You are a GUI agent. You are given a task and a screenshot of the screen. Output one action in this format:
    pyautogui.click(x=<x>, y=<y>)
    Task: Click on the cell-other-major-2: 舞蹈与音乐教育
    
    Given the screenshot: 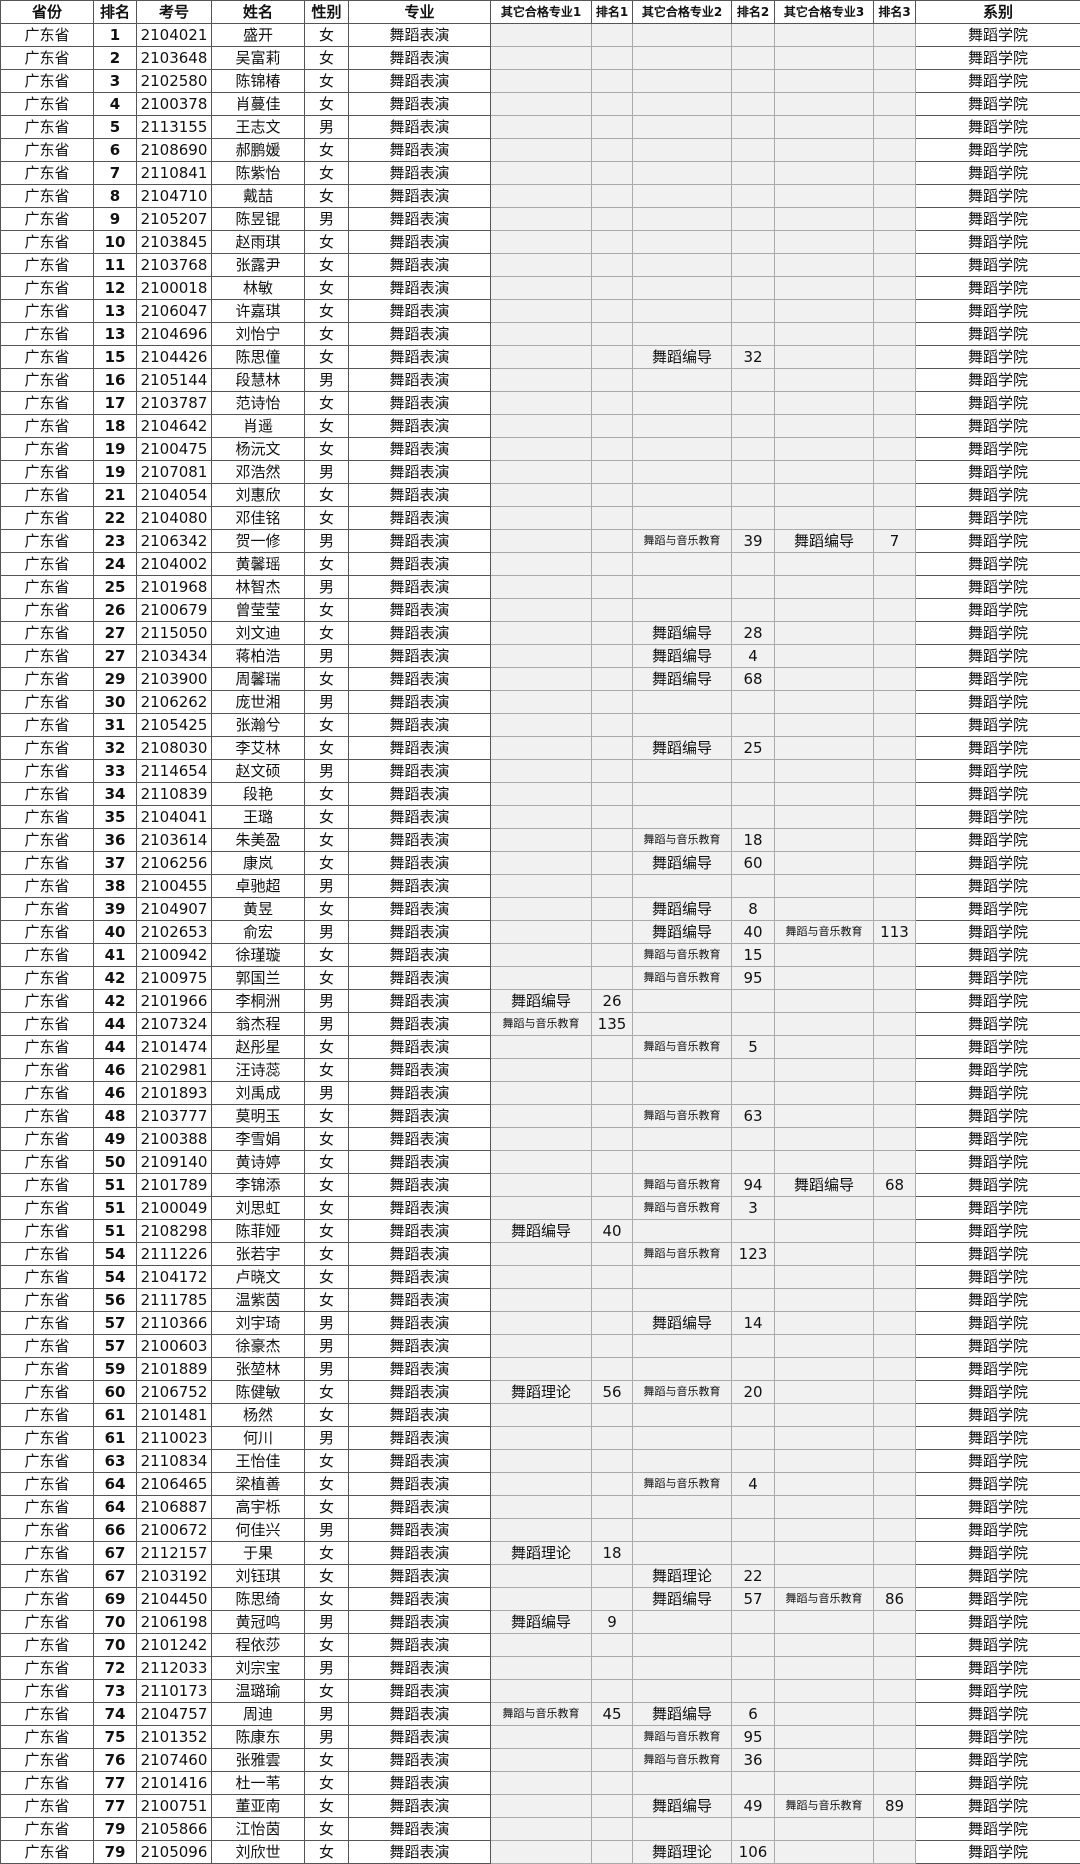 What is the action you would take?
    pyautogui.click(x=682, y=840)
    